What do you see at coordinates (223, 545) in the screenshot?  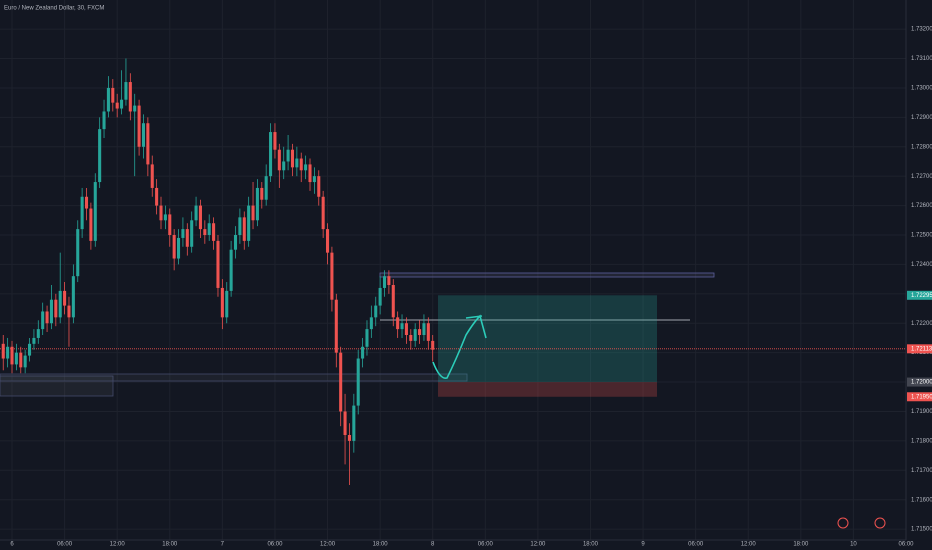 I see `x-tick-label: 7` at bounding box center [223, 545].